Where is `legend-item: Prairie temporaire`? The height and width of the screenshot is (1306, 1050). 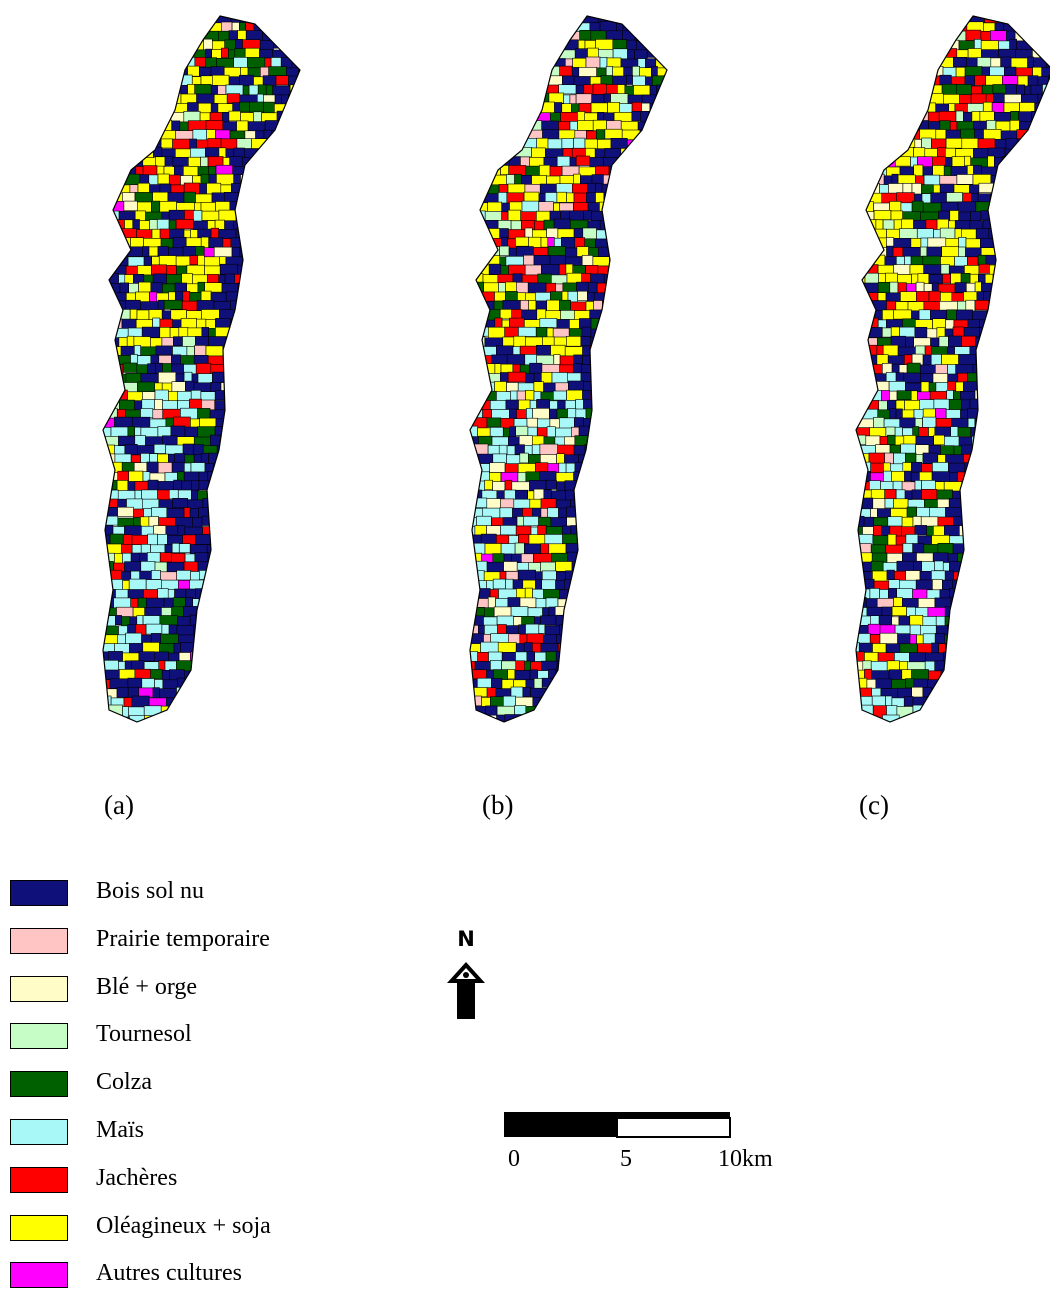 legend-item: Prairie temporaire is located at coordinates (170, 948).